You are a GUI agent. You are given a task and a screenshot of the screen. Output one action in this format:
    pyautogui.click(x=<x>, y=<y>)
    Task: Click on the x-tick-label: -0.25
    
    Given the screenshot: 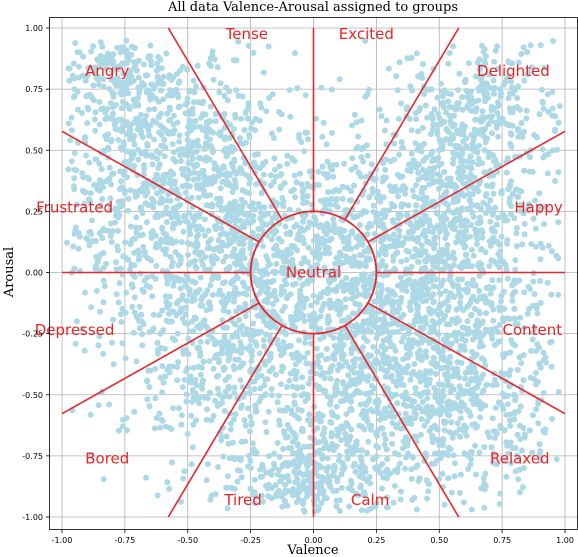 What is the action you would take?
    pyautogui.click(x=250, y=540)
    